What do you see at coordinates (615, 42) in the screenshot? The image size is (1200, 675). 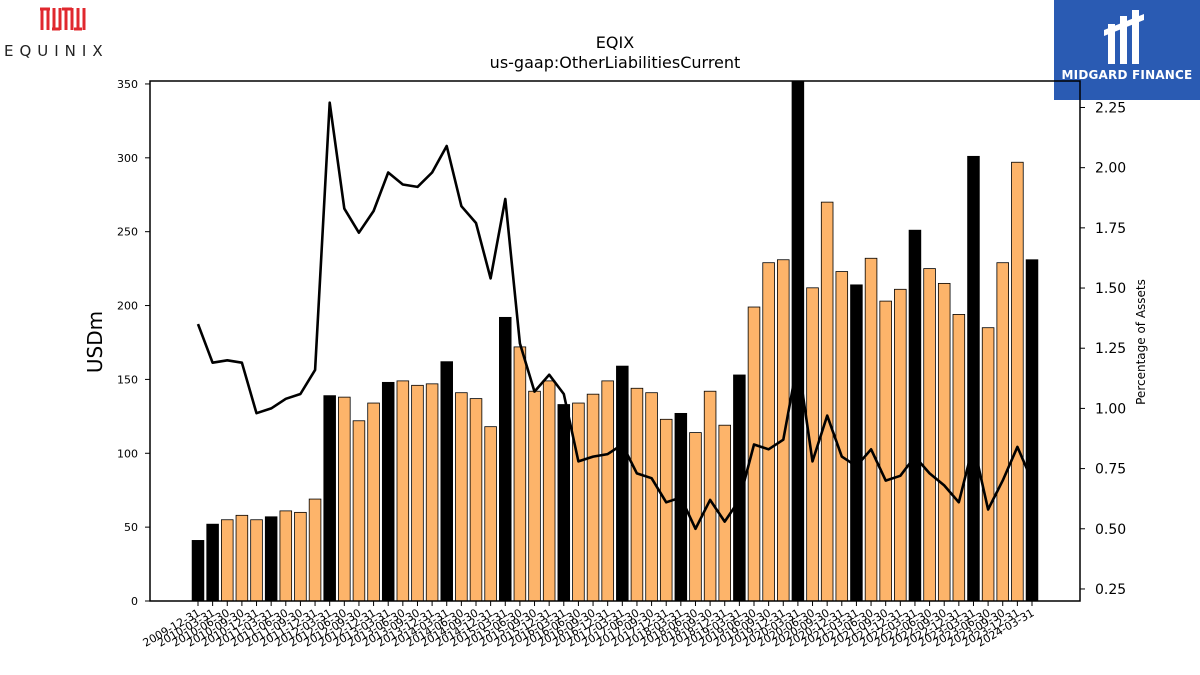 I see `chart-title: EQIX` at bounding box center [615, 42].